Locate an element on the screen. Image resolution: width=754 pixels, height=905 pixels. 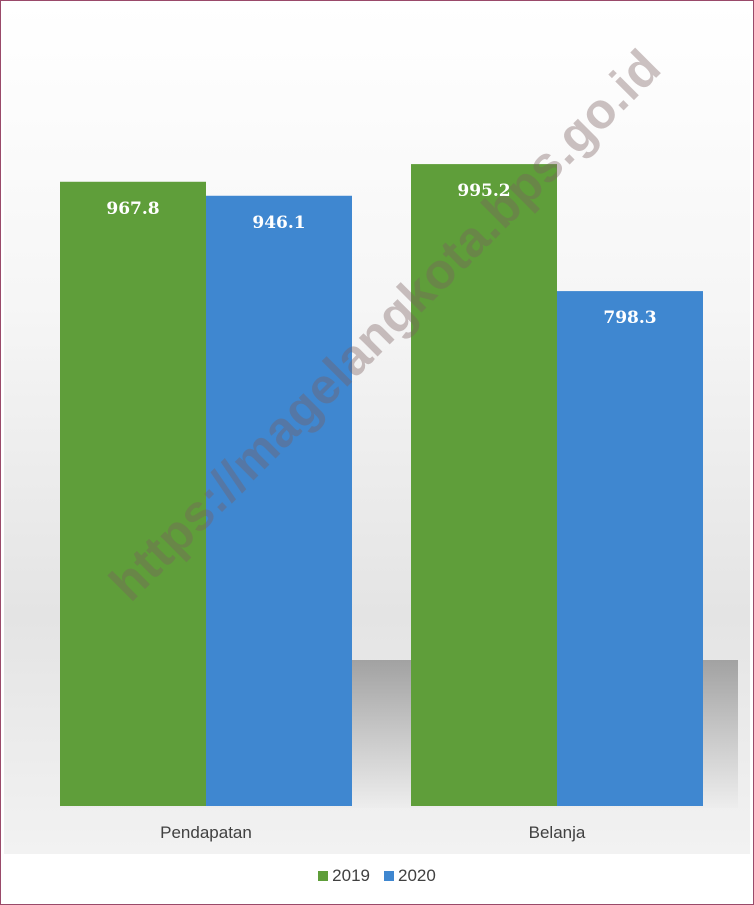
data-label-belanja-2019: 995.2 is located at coordinates (483, 191).